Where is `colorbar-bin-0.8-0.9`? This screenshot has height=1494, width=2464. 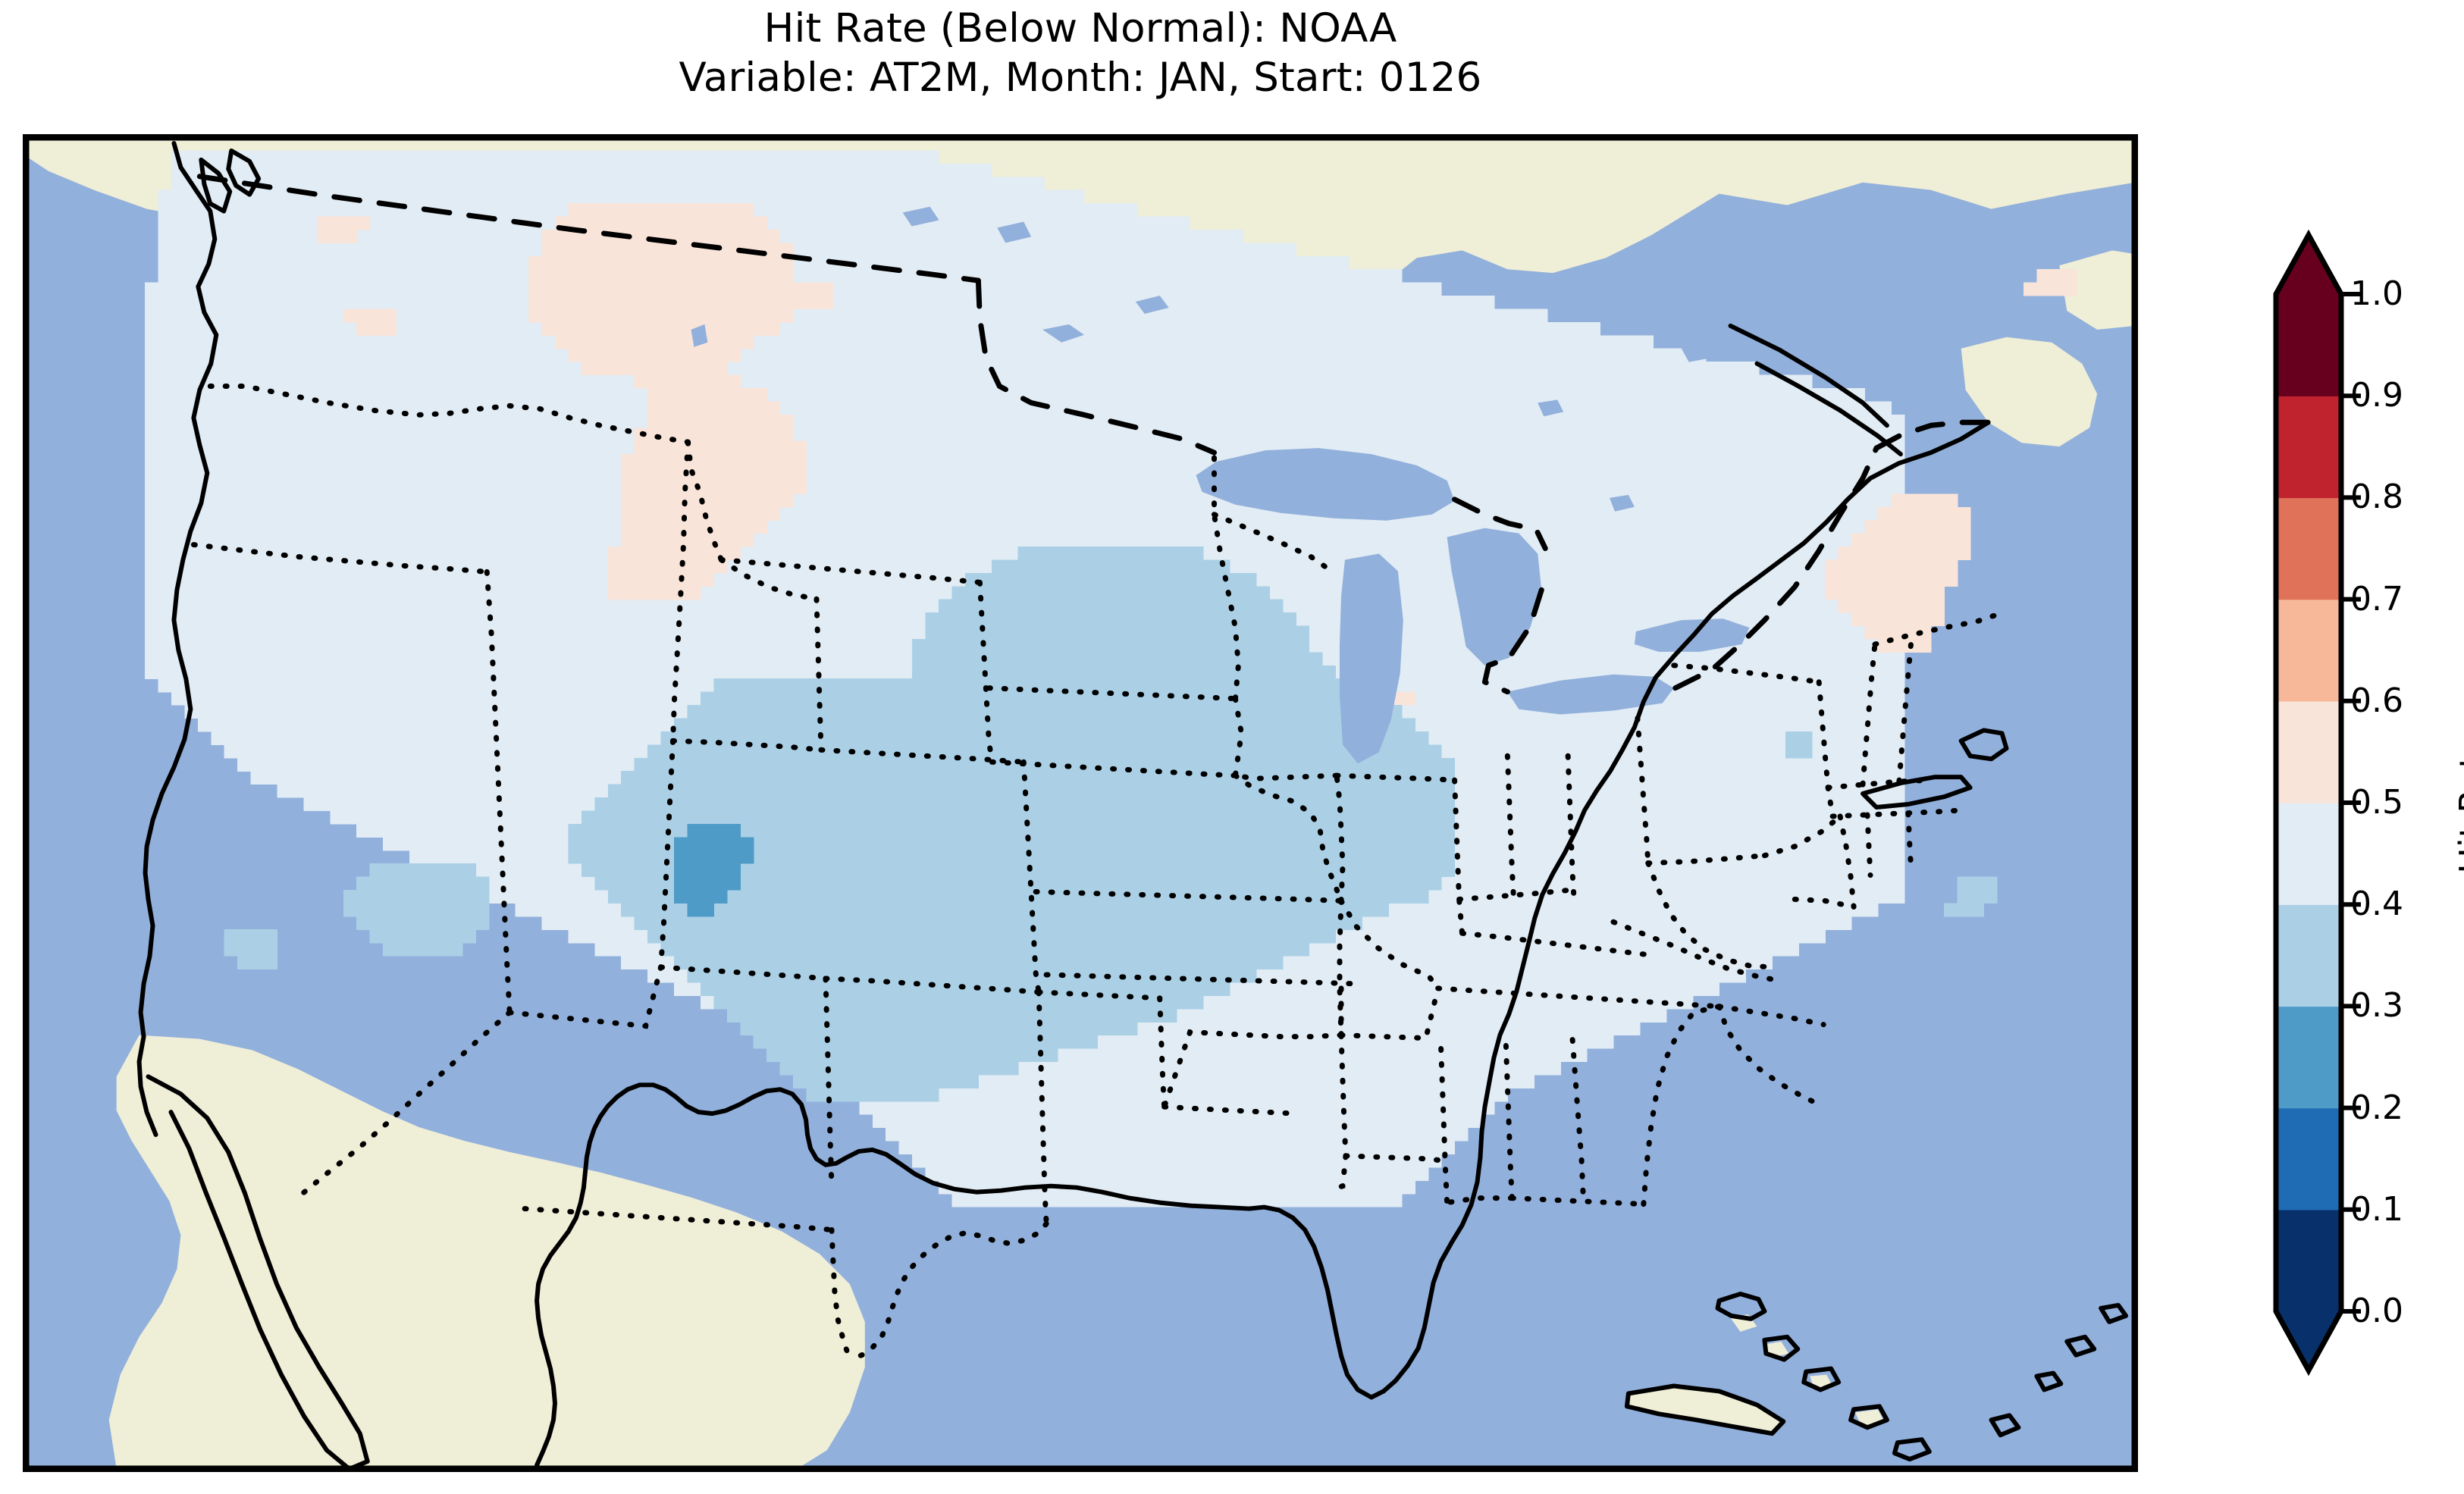 colorbar-bin-0.8-0.9 is located at coordinates (2308, 447).